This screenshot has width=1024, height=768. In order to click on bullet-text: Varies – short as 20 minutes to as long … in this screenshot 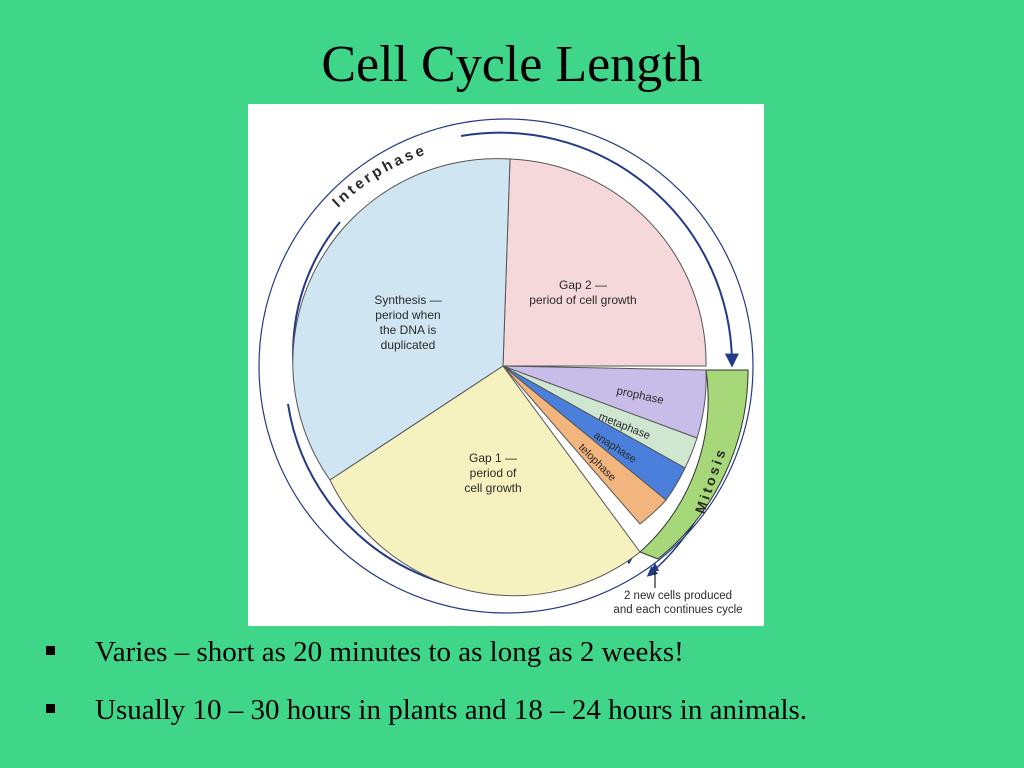, I will do `click(389, 652)`.